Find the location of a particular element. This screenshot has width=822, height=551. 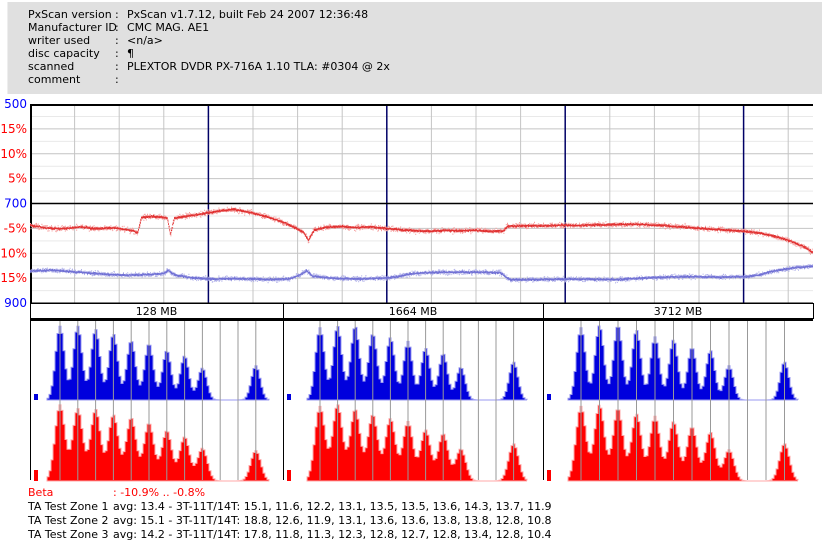

y-axis-label: -15% is located at coordinates (13, 278).